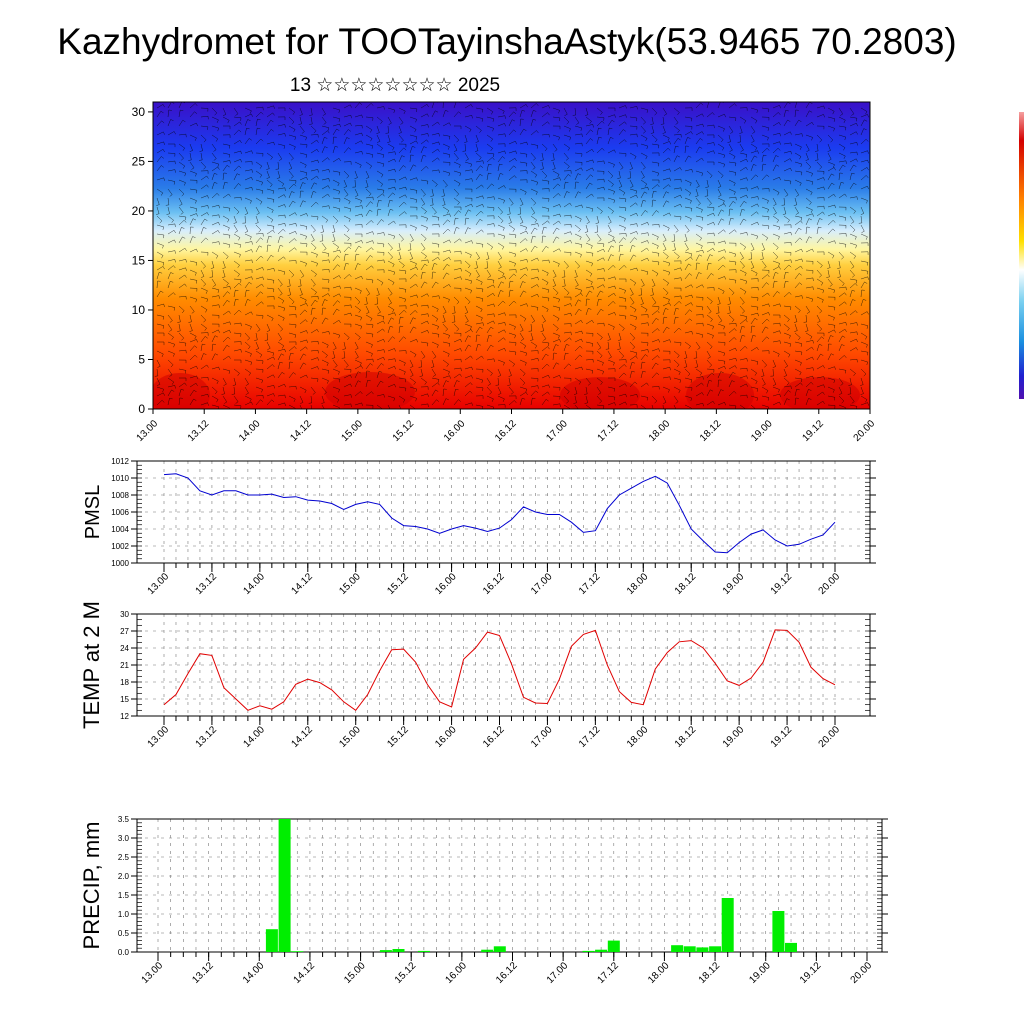 The image size is (1024, 1024). Describe the element at coordinates (139, 260) in the screenshot. I see `y-tick-label: 15` at that location.